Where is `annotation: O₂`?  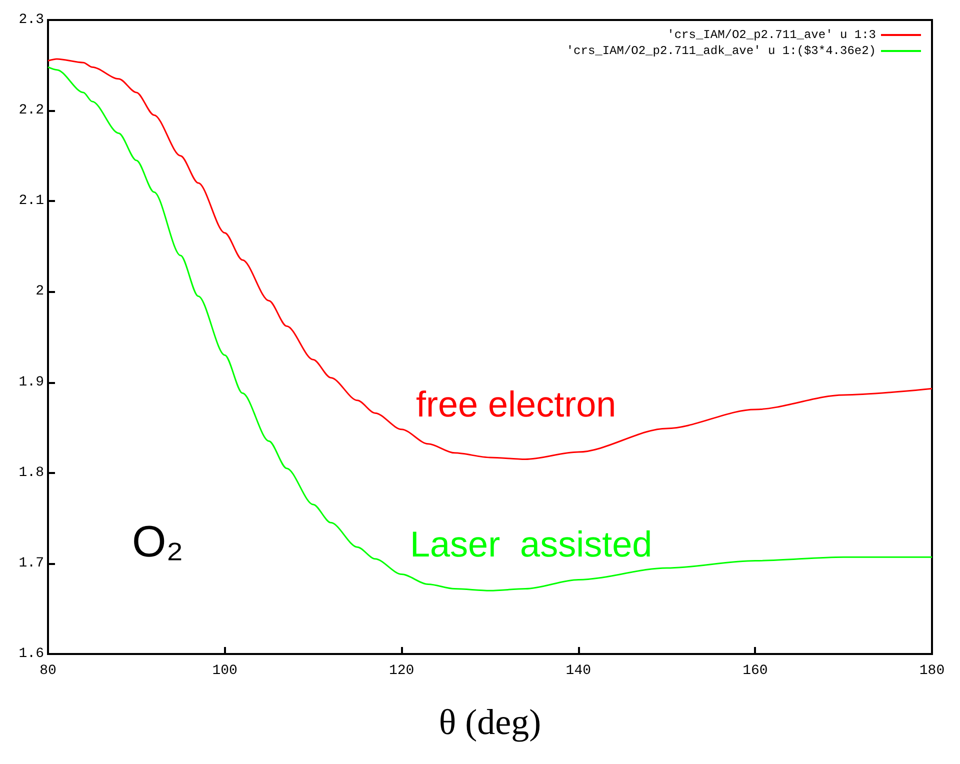 annotation: O₂ is located at coordinates (158, 542).